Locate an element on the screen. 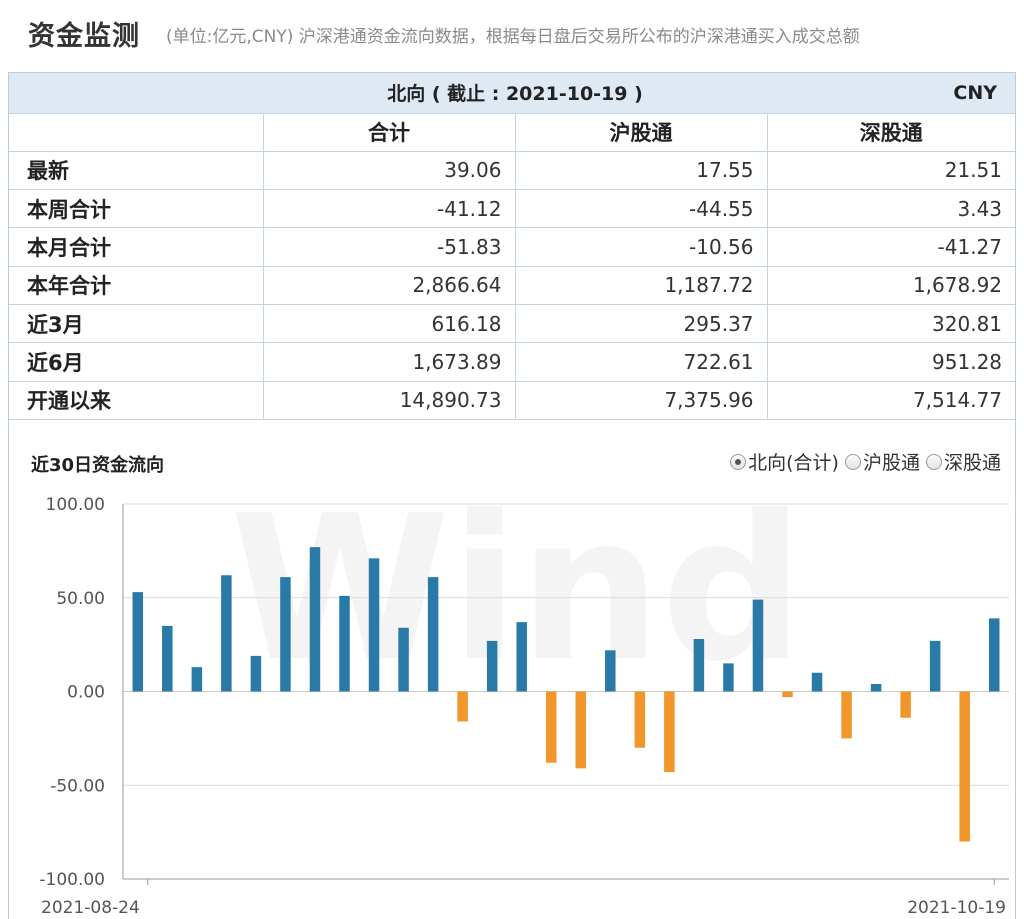 This screenshot has width=1024, height=919. table-row: 本年合计 2,866.64 1,187.72 1,678.92 is located at coordinates (512, 285).